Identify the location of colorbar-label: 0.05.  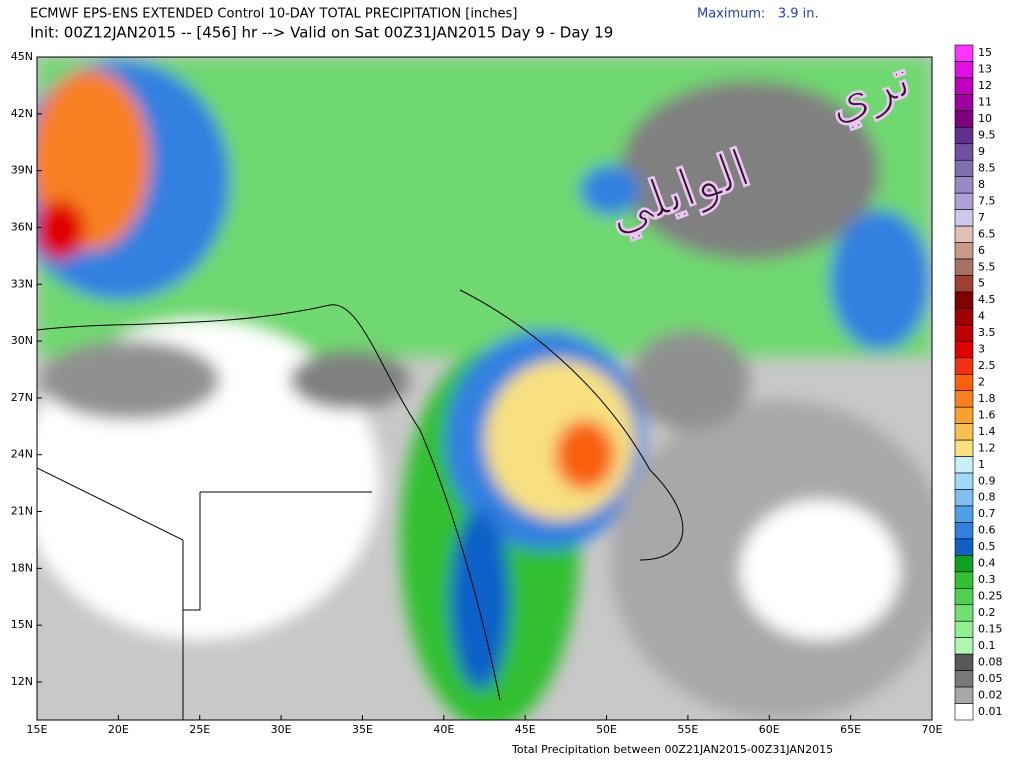
(990, 678).